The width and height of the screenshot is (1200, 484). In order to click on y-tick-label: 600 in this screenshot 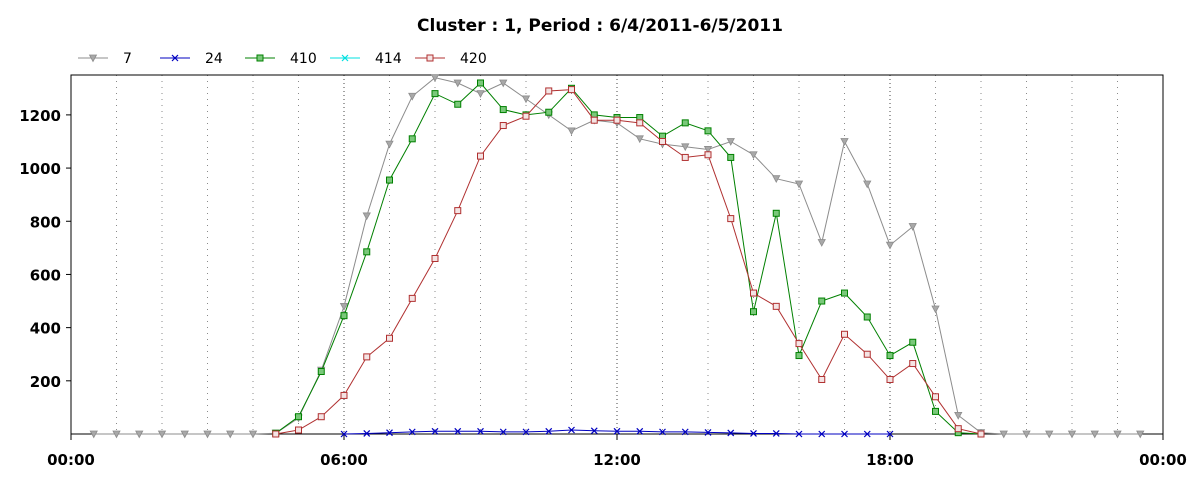, I will do `click(45, 275)`.